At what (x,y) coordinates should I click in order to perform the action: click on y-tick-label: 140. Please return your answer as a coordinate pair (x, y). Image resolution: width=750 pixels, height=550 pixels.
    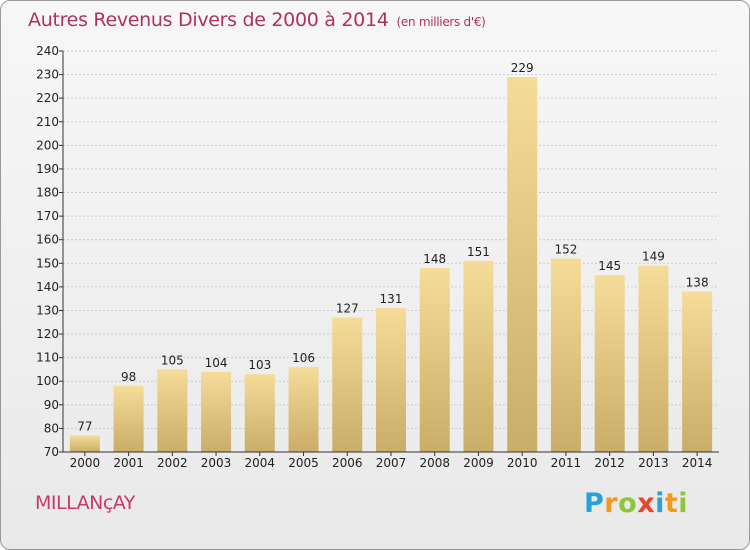
    Looking at the image, I should click on (47, 287).